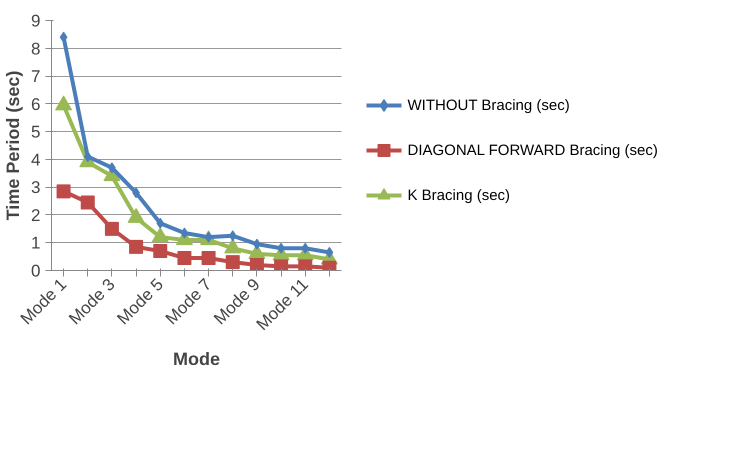 This screenshot has height=469, width=730. Describe the element at coordinates (459, 195) in the screenshot. I see `legend-label: K Bracing (sec)` at that location.